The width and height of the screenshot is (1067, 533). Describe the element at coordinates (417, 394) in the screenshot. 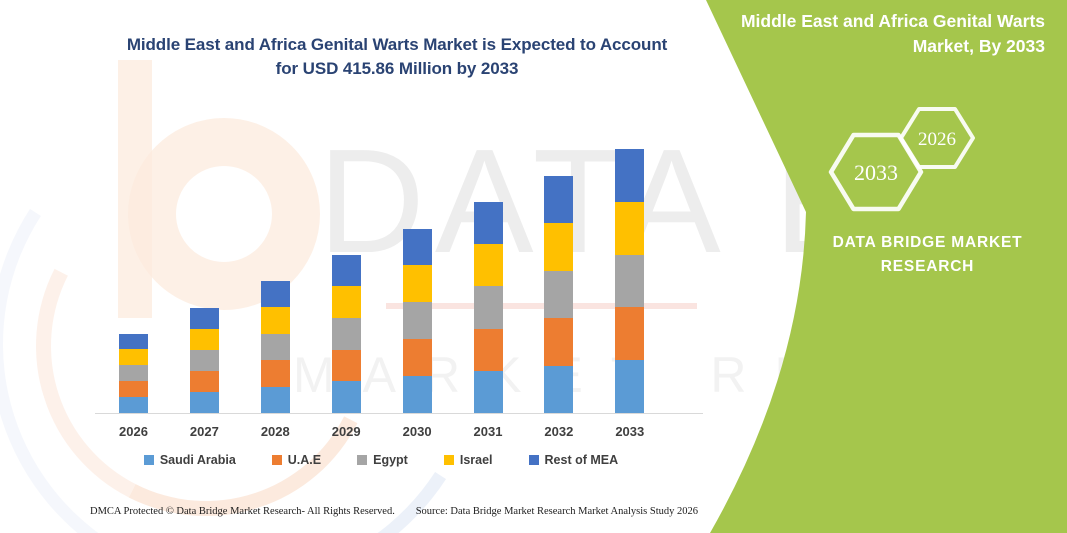

I see `bar-segment-saudi-arabia-2030` at that location.